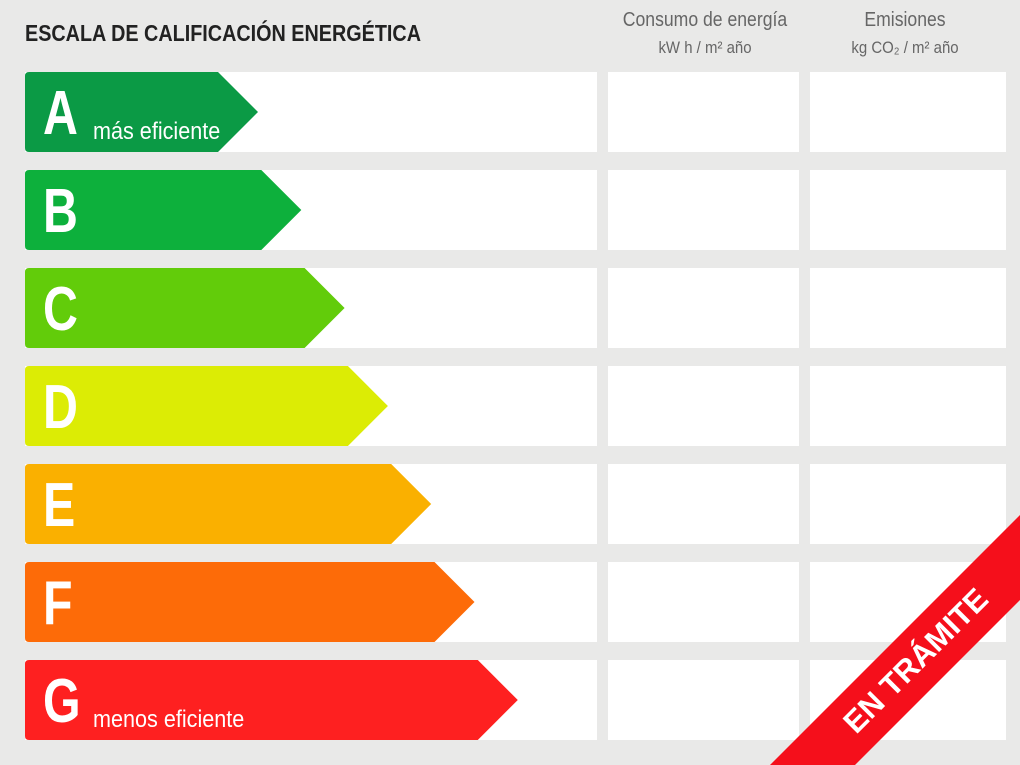  I want to click on consumo-cell-f, so click(703, 602).